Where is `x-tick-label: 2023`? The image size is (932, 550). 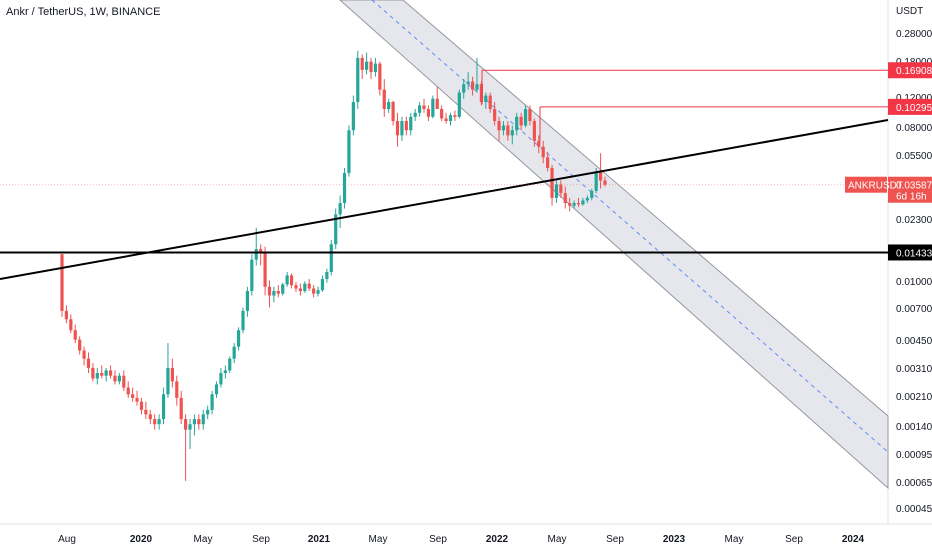
x-tick-label: 2023 is located at coordinates (674, 539).